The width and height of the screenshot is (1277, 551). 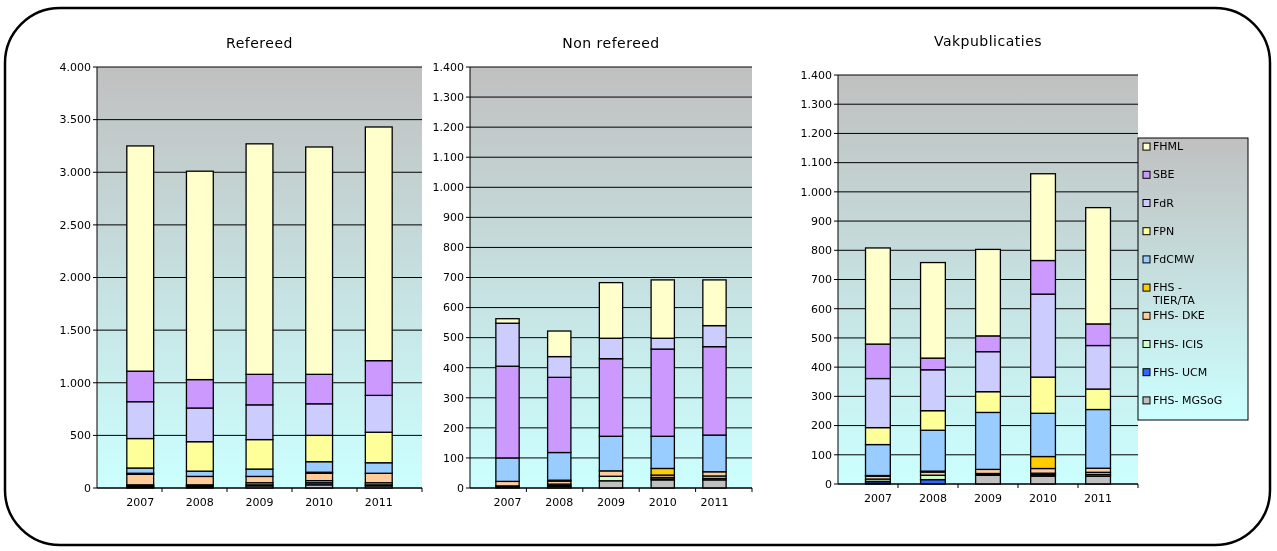 What do you see at coordinates (1164, 203) in the screenshot?
I see `legend-label: FdR` at bounding box center [1164, 203].